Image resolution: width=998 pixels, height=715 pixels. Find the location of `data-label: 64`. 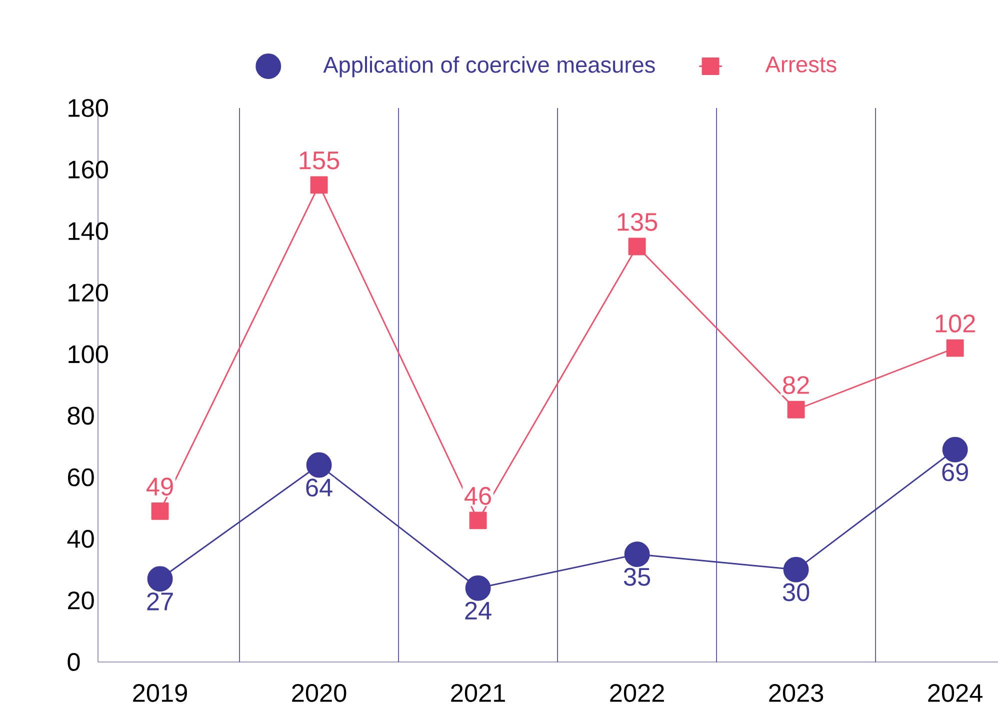

data-label: 64 is located at coordinates (319, 487).